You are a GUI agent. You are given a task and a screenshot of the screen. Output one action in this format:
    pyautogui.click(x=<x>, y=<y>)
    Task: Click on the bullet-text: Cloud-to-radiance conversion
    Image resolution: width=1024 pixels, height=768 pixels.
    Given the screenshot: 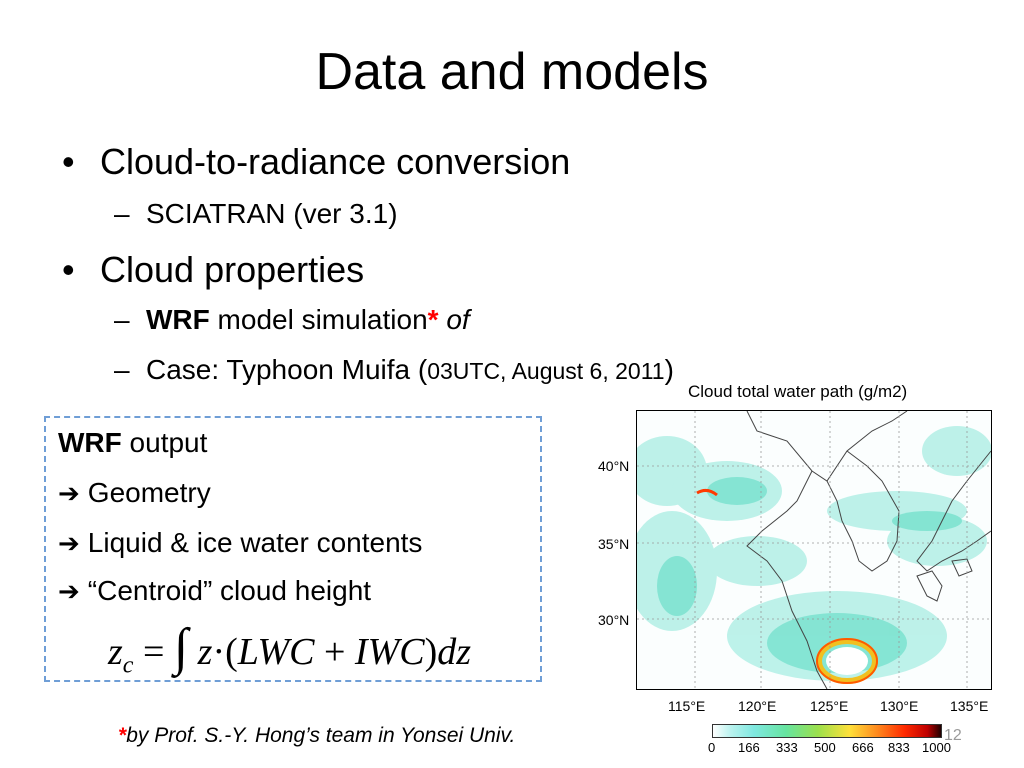 What is the action you would take?
    pyautogui.click(x=335, y=161)
    